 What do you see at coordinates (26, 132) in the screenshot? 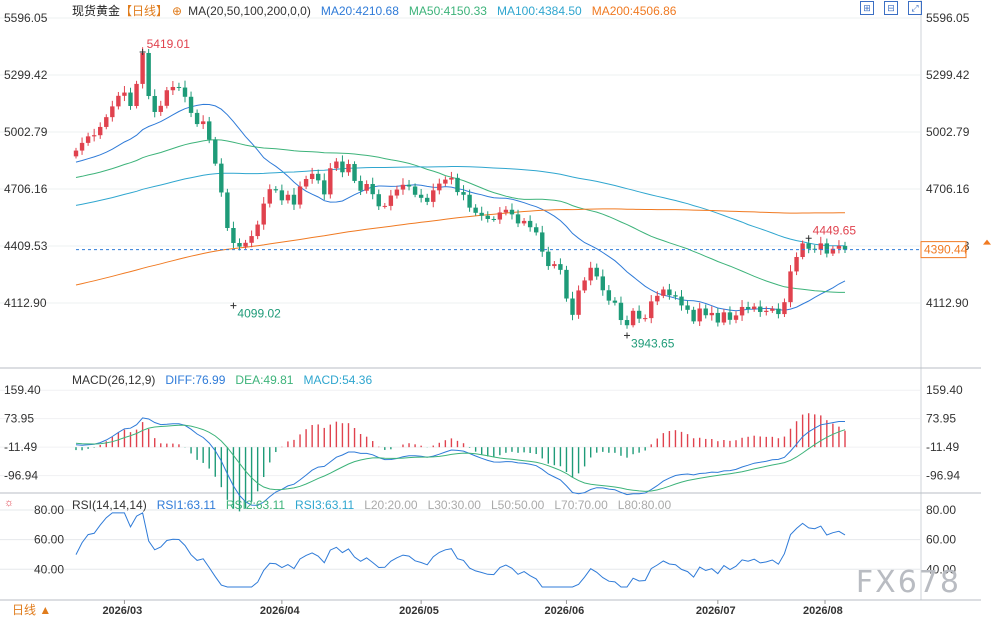
I see `price-tick-left: 5002.79` at bounding box center [26, 132].